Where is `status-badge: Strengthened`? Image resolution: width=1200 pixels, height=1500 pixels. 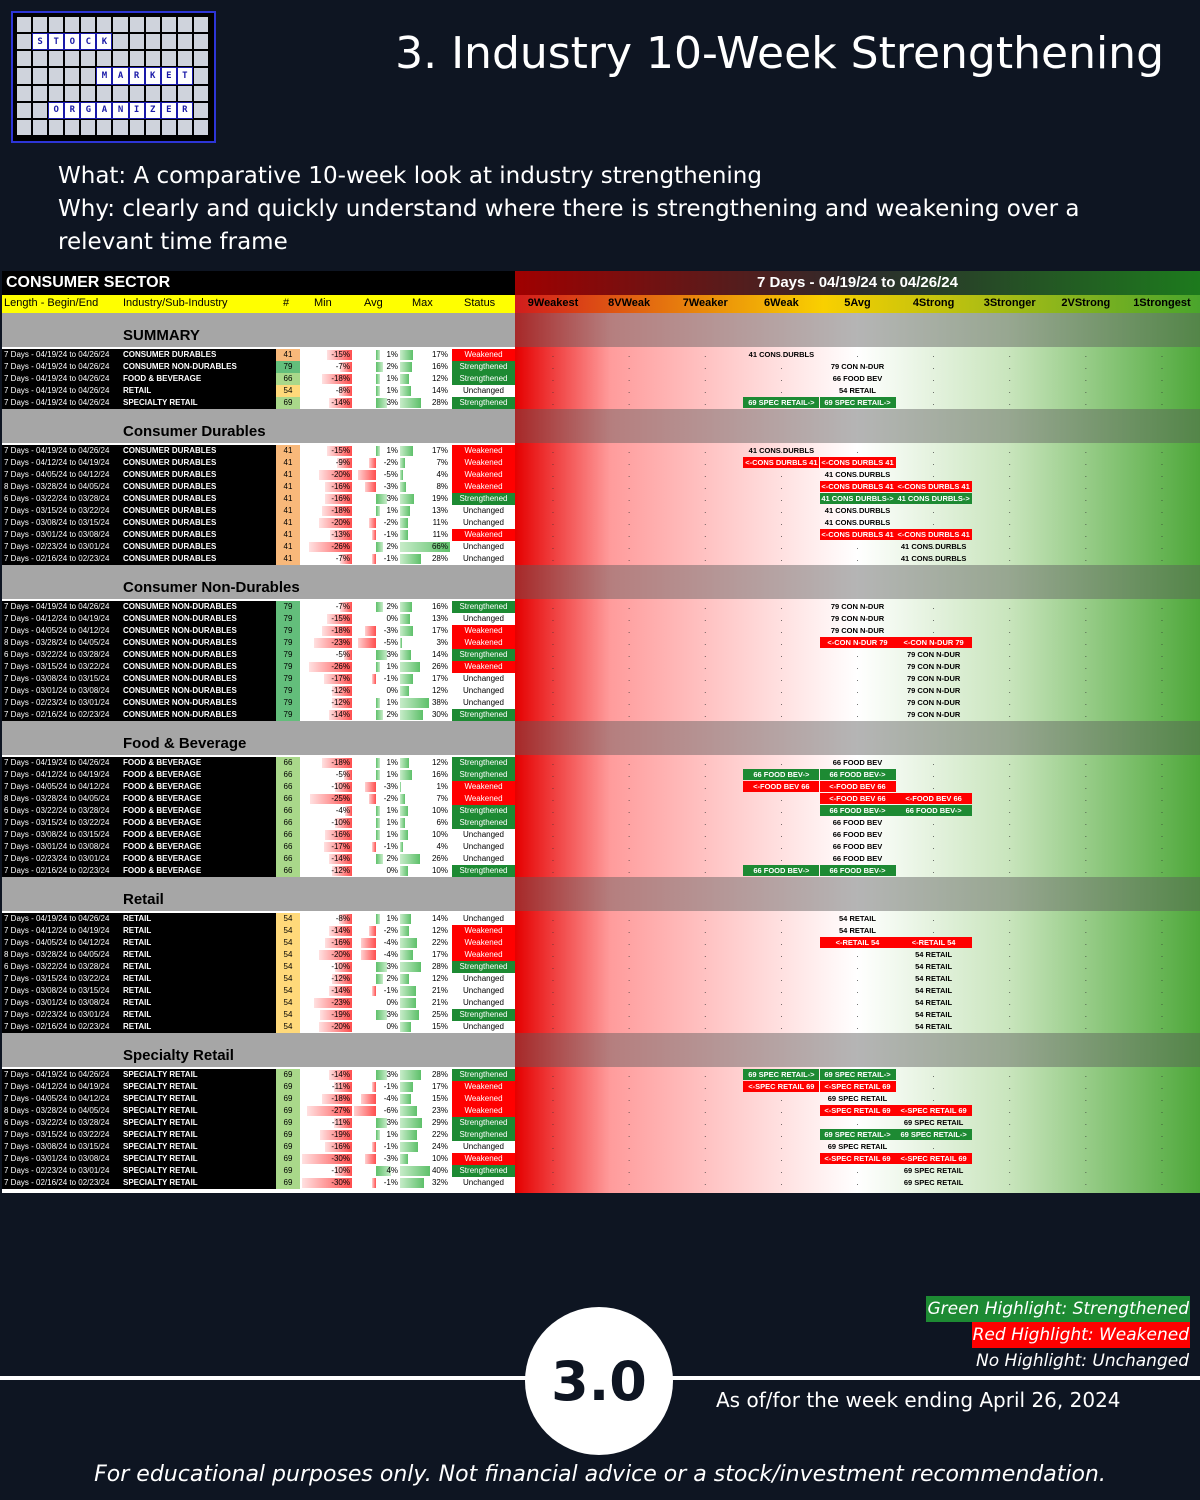
status-badge: Strengthened is located at coordinates (483, 1075).